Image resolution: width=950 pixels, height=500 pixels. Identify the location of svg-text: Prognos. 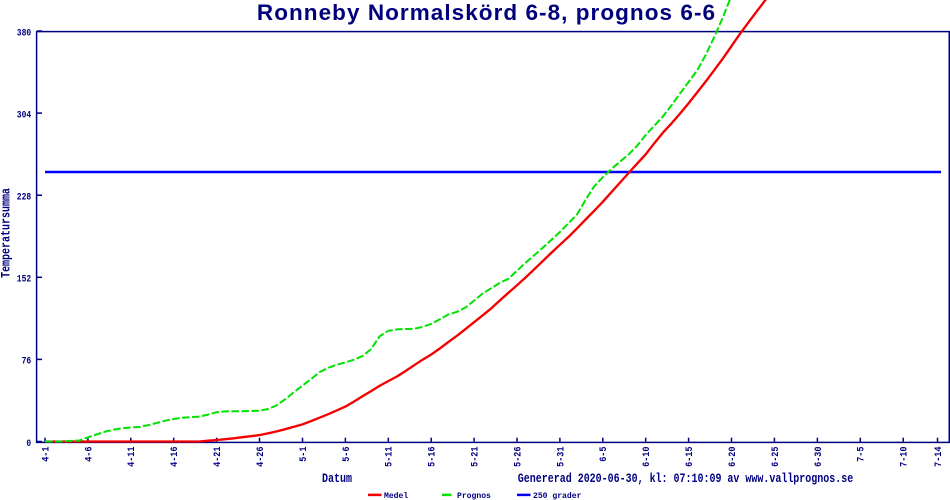
(474, 496).